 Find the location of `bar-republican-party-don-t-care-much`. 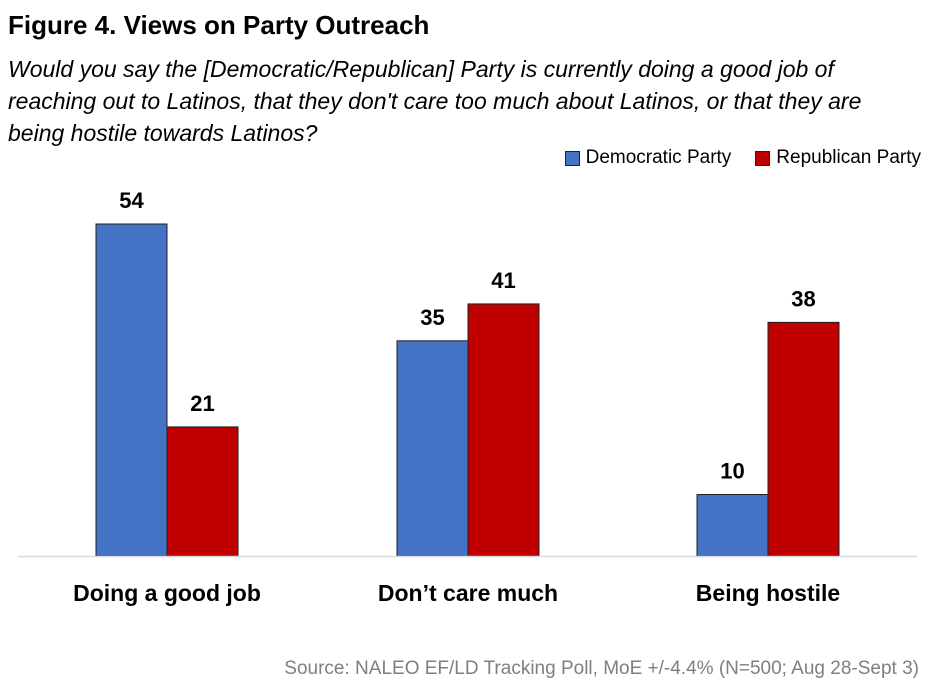

bar-republican-party-don-t-care-much is located at coordinates (503, 430).